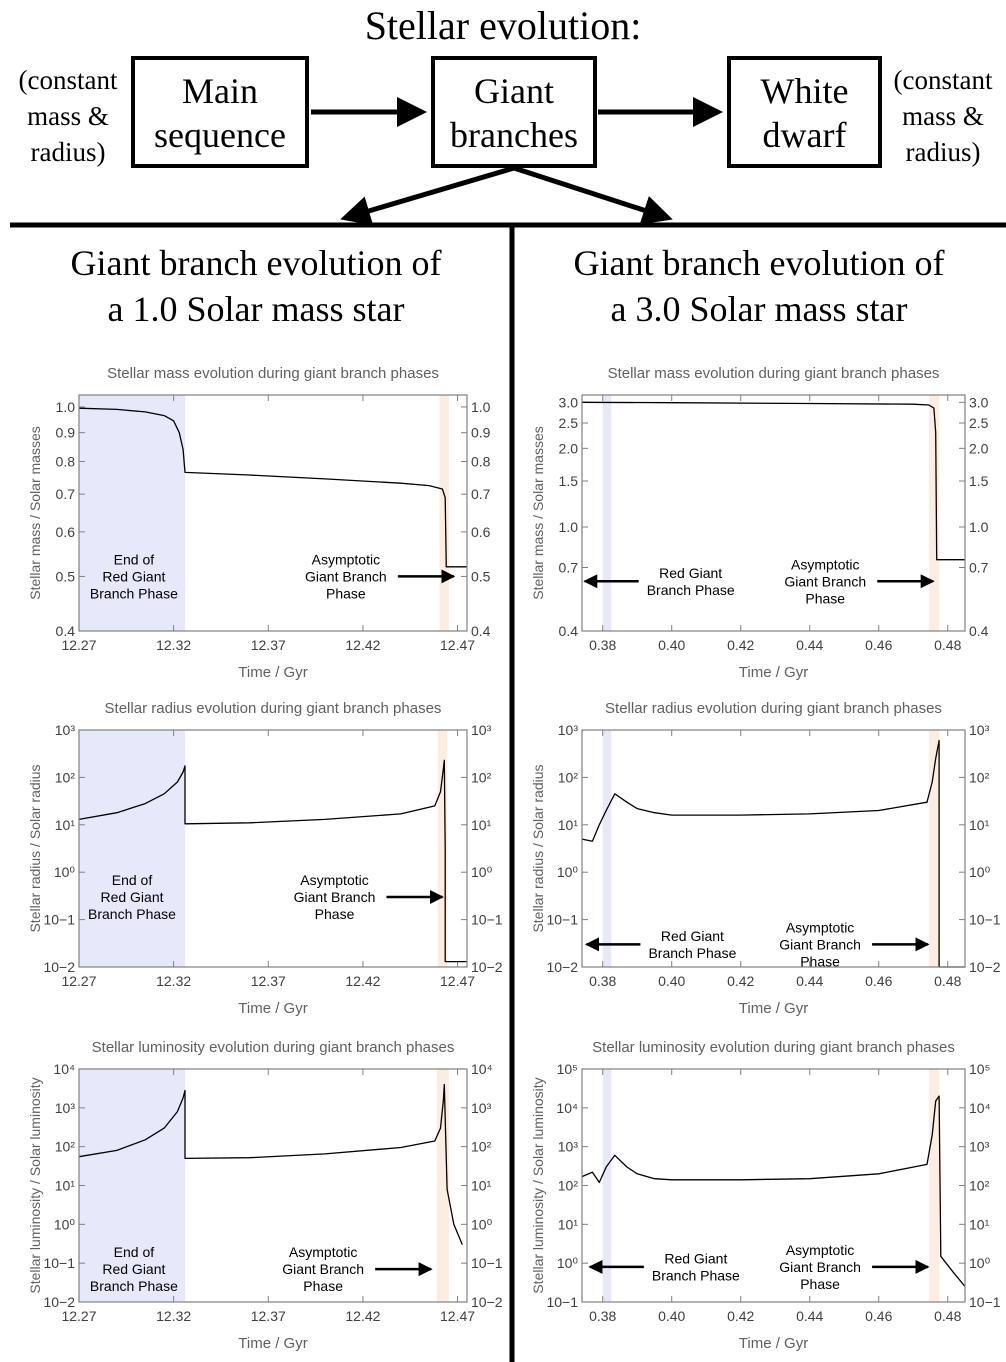 The image size is (1006, 1362). I want to click on chart-4-ytick-label-right: 10−2, so click(487, 1302).